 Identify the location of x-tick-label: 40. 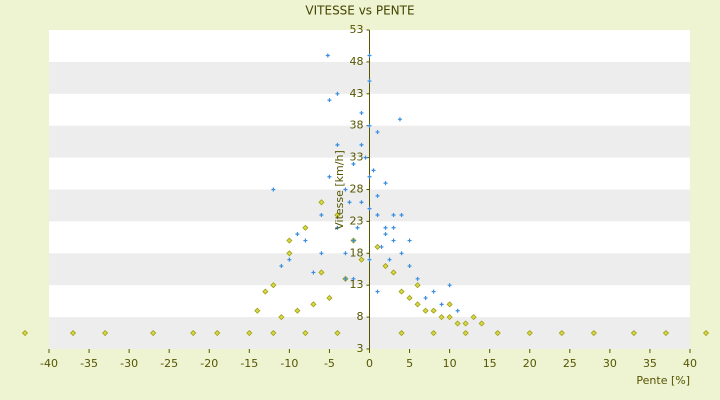
(690, 363).